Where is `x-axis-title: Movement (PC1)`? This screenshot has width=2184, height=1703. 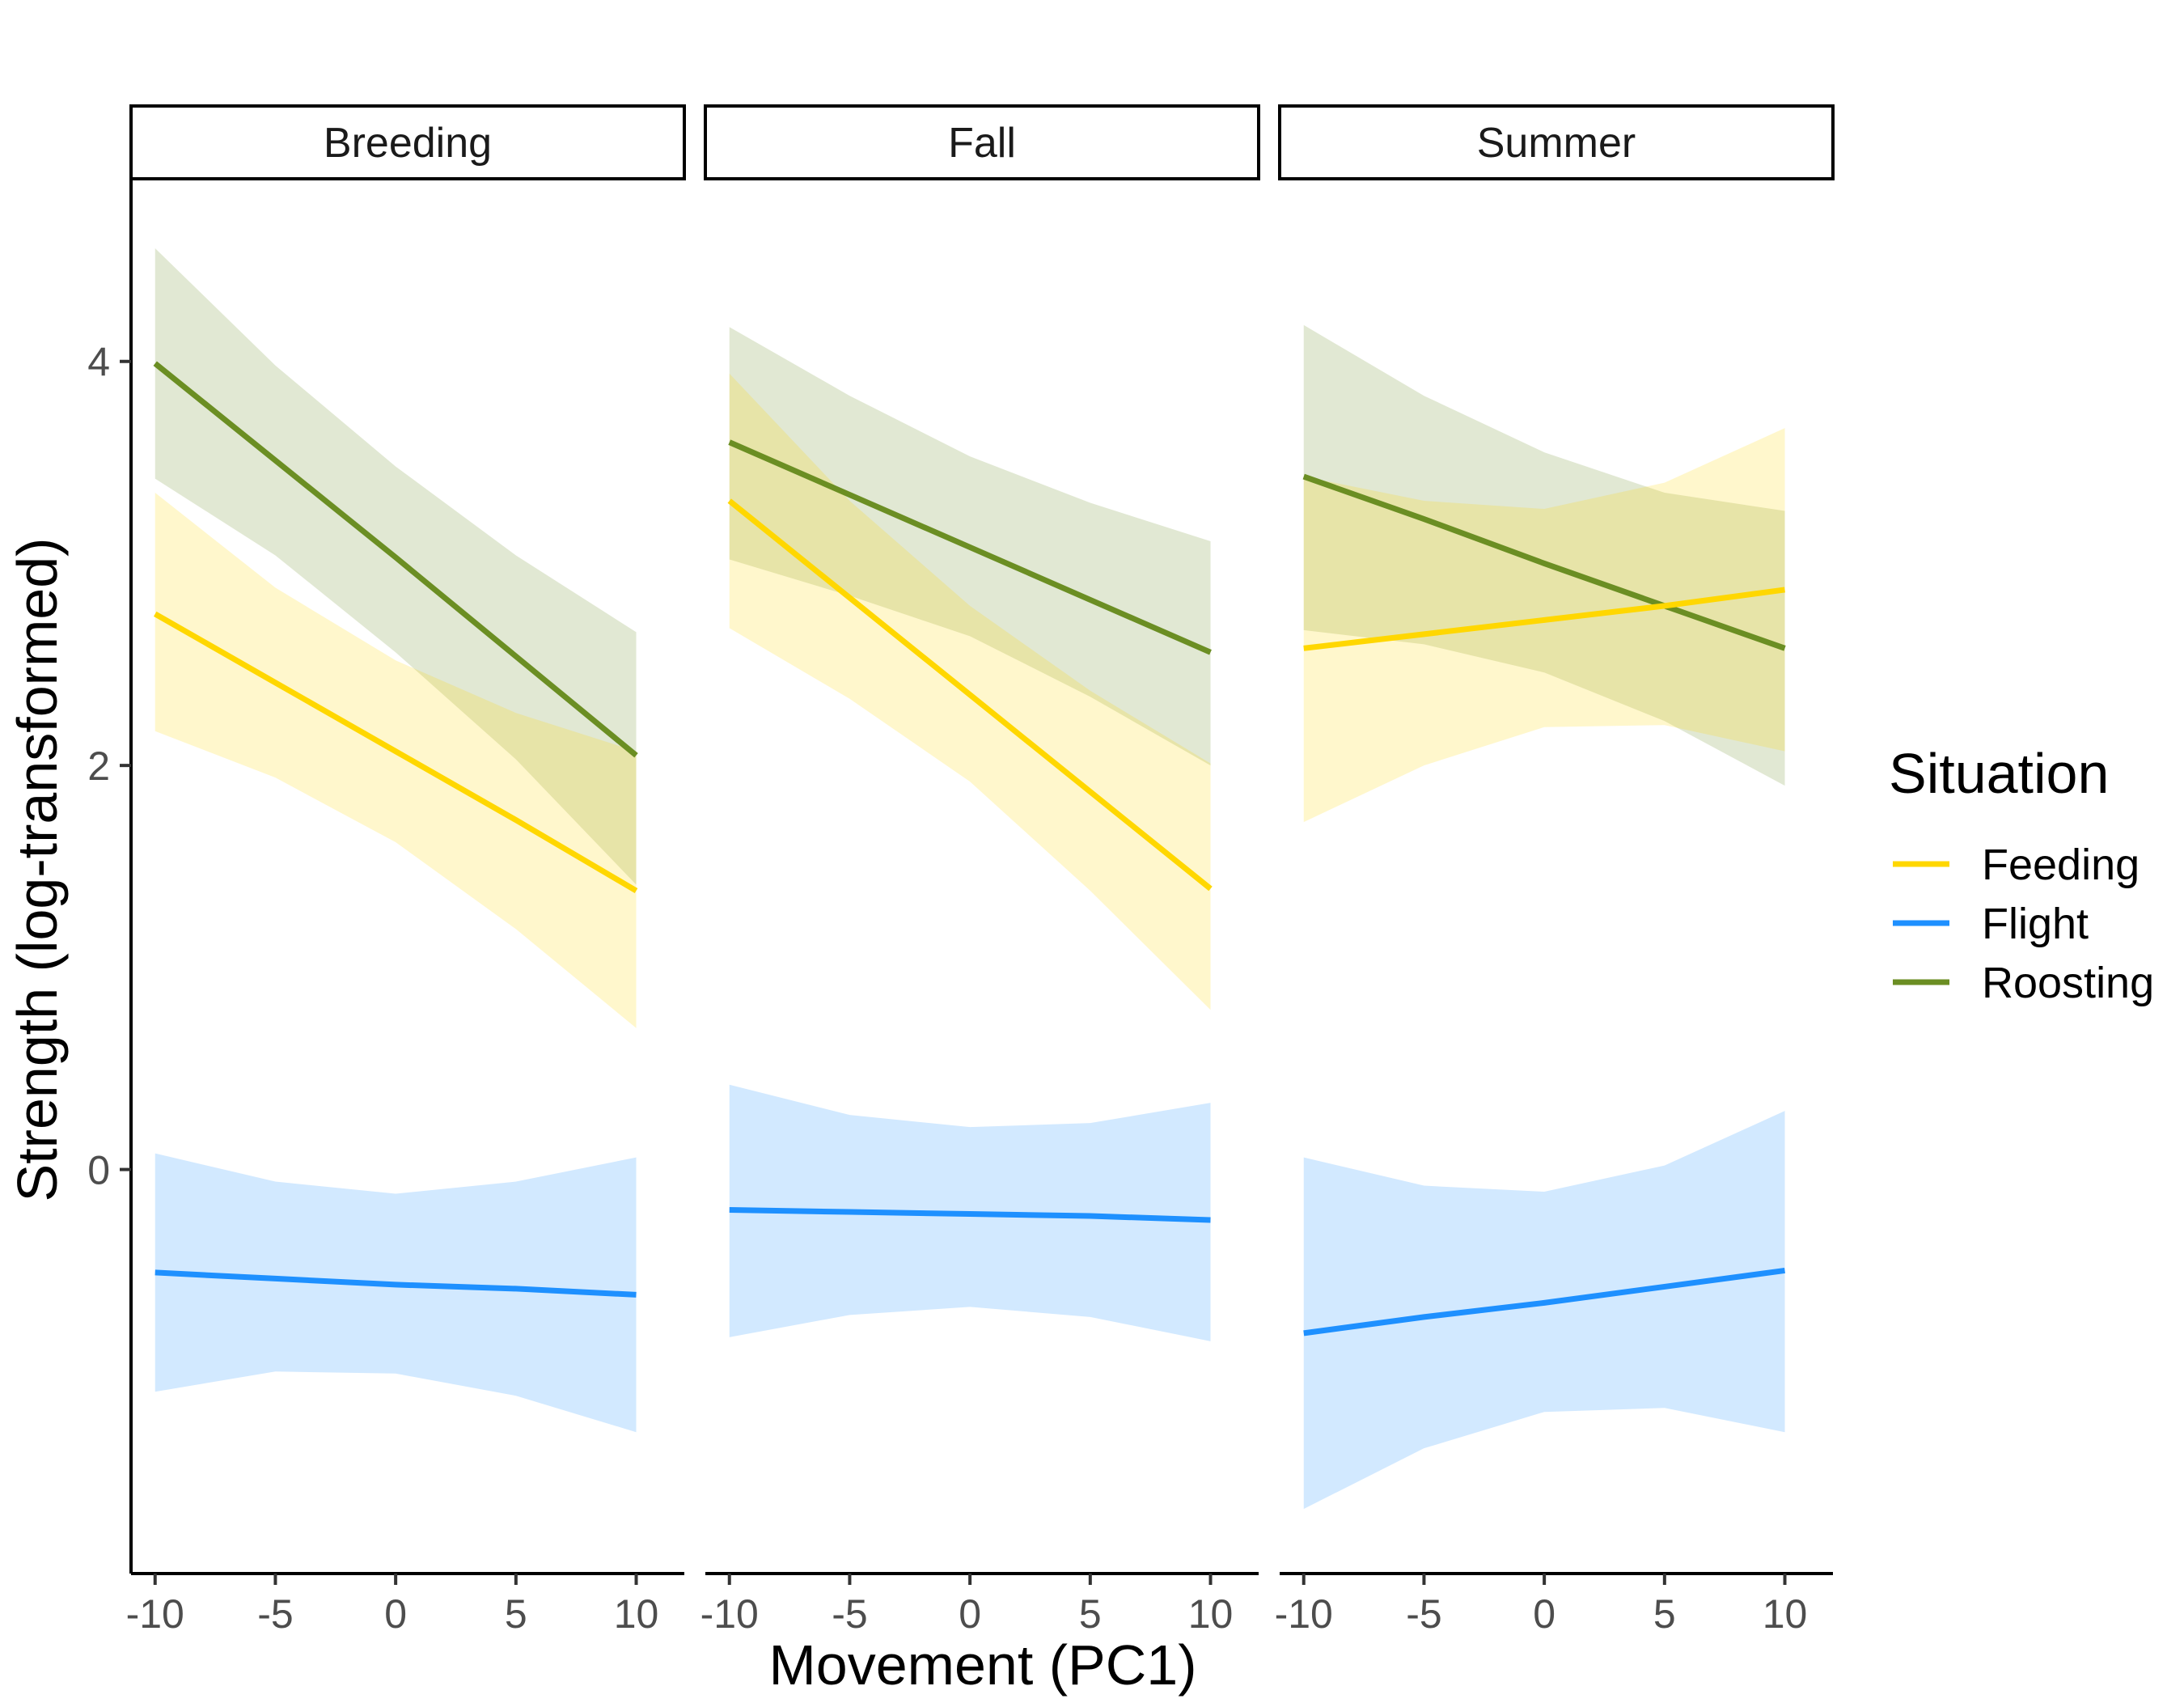 x-axis-title: Movement (PC1) is located at coordinates (982, 1665).